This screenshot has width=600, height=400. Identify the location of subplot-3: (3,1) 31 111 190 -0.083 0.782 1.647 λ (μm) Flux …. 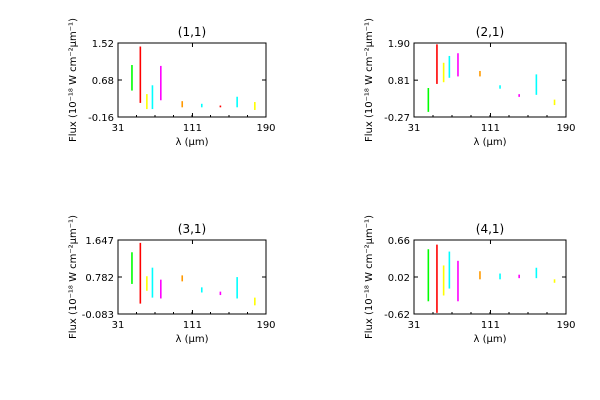
(172, 280).